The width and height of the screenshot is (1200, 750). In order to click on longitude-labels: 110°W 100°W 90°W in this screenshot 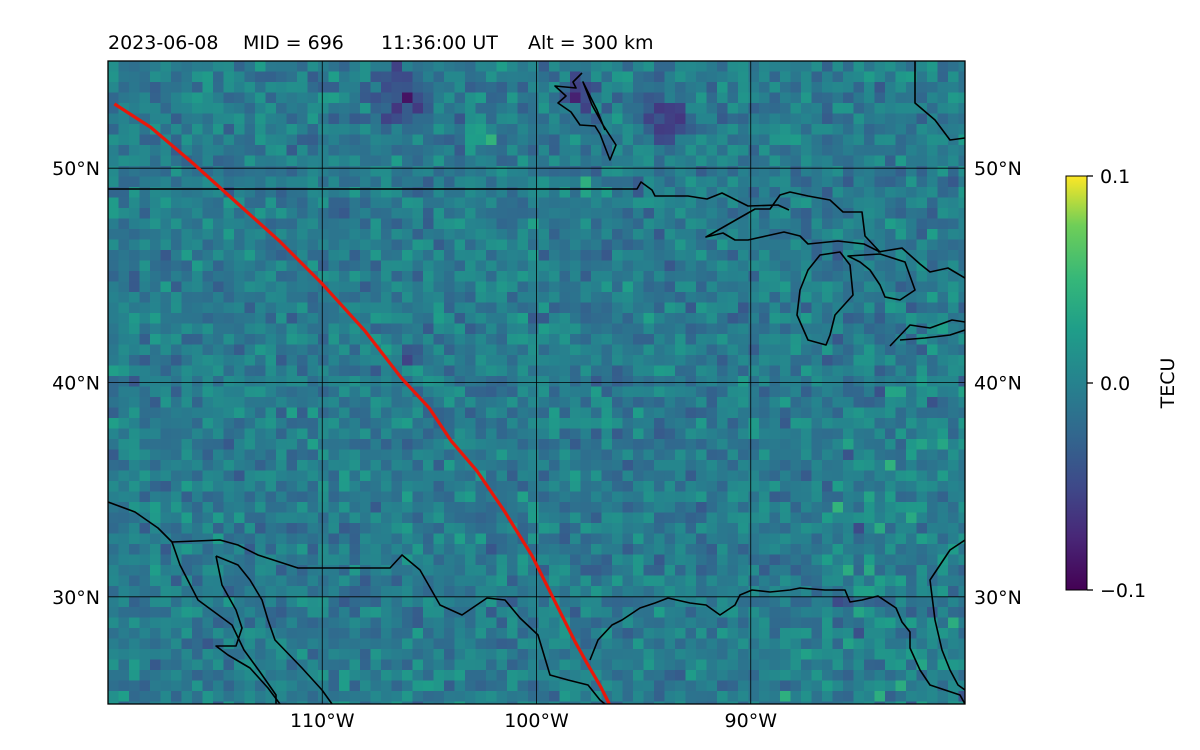, I will do `click(533, 721)`.